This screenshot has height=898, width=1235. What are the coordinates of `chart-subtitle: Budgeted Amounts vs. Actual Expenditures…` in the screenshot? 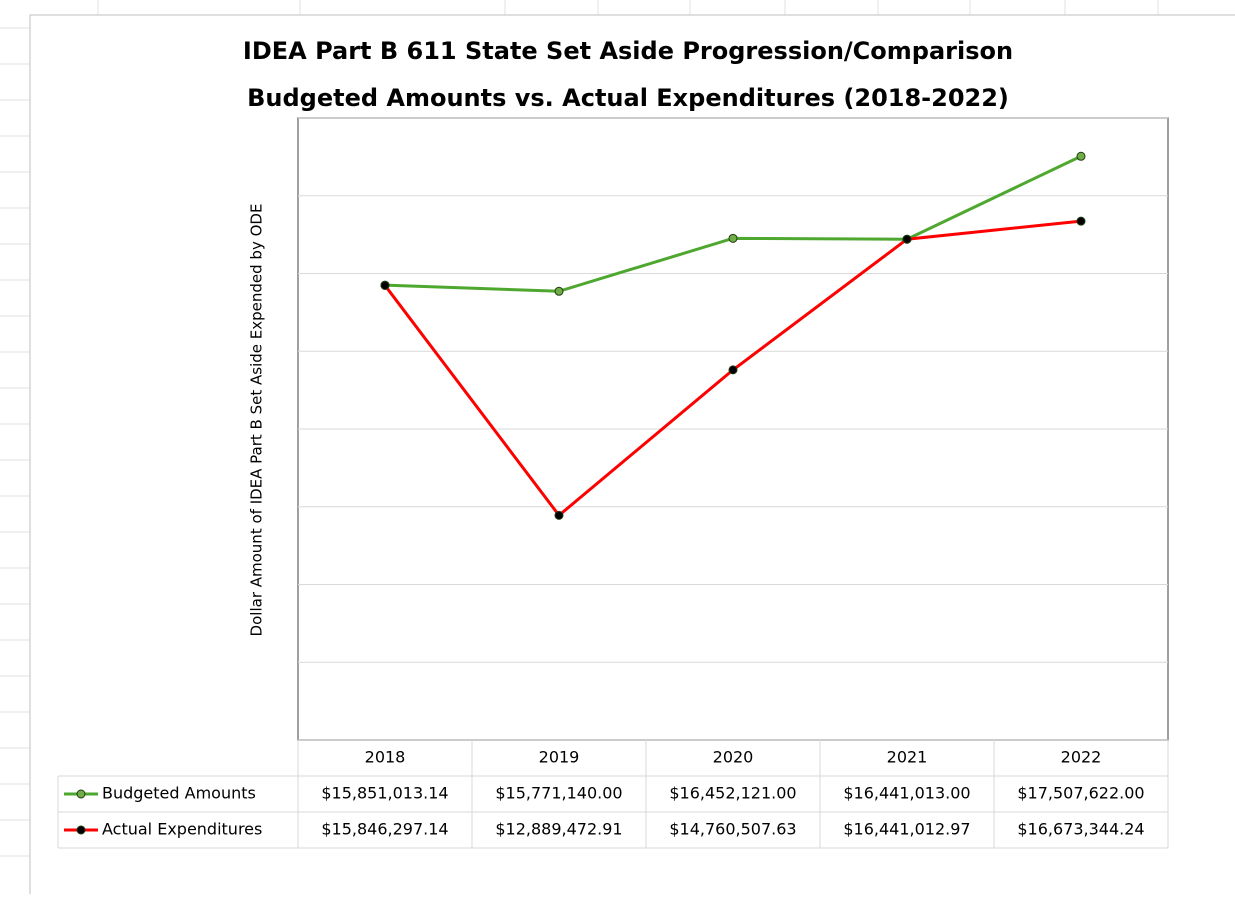 It's located at (628, 98).